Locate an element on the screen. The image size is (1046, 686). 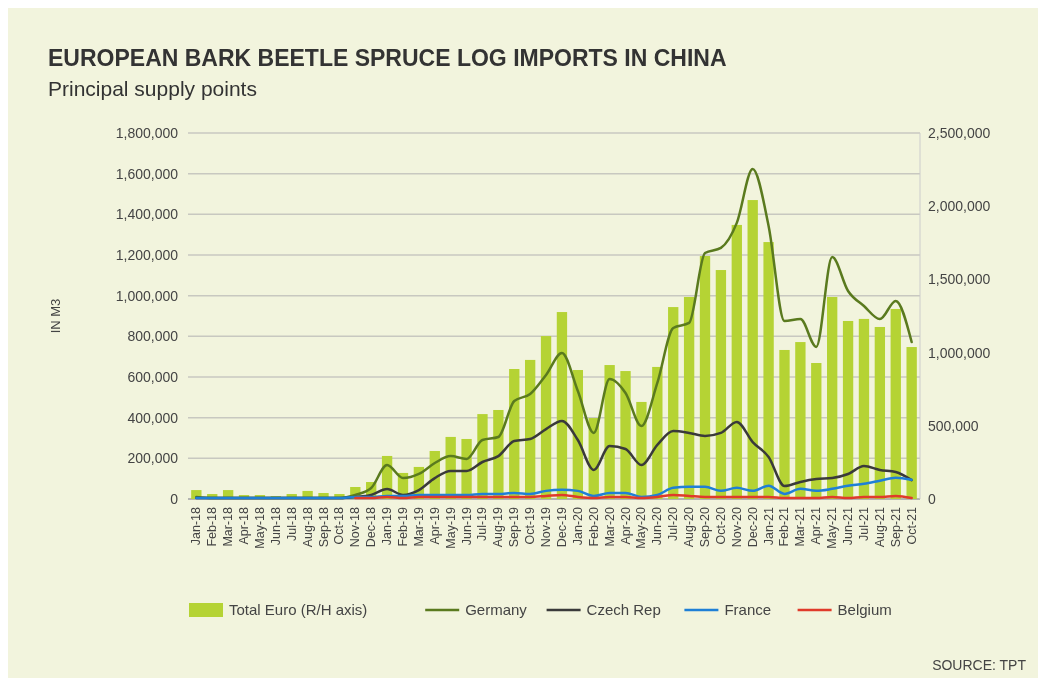
x-tick-label: Oct-21 is located at coordinates (911, 525).